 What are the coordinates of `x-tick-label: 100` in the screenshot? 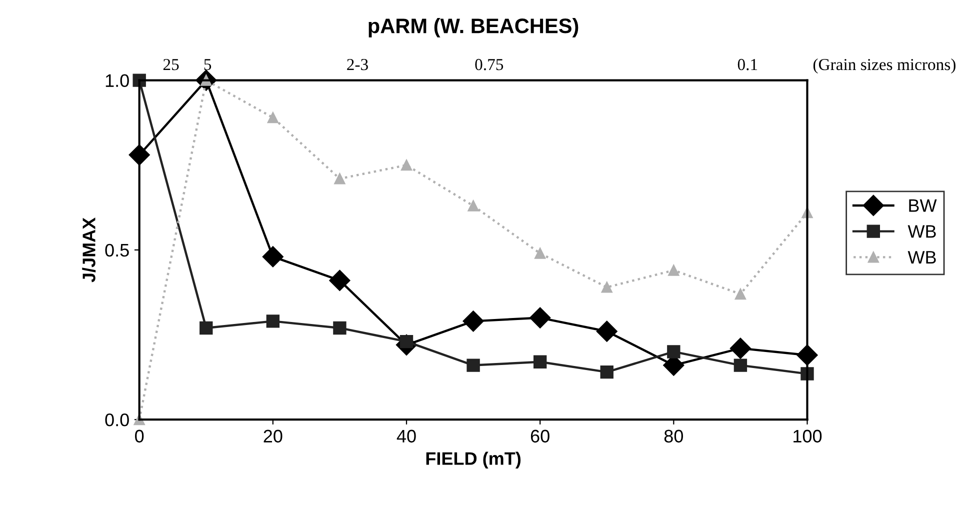 It's located at (808, 436).